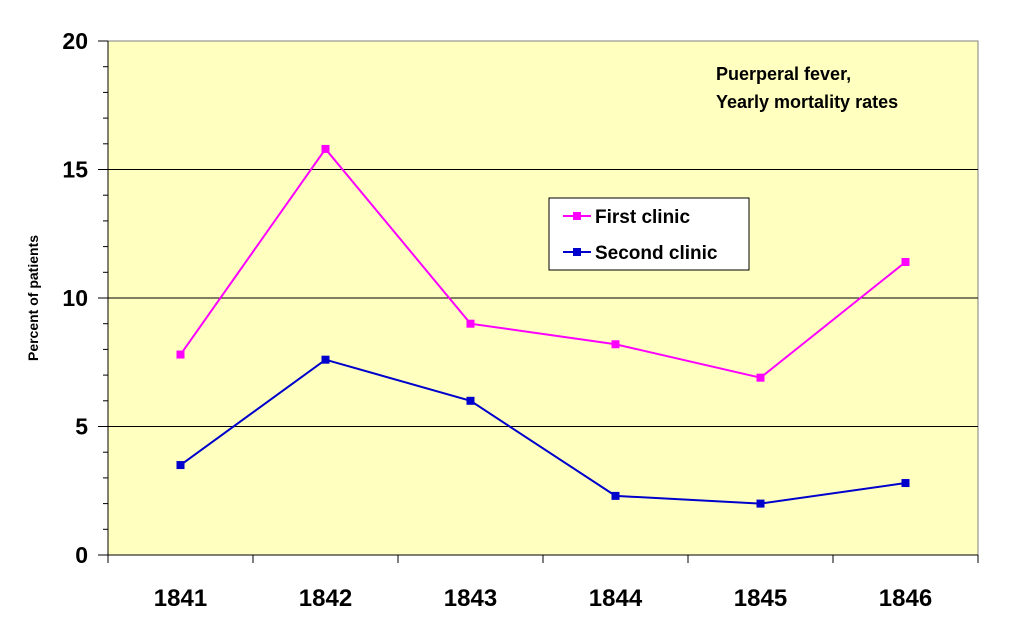  What do you see at coordinates (905, 598) in the screenshot?
I see `x-tick-label: 1846` at bounding box center [905, 598].